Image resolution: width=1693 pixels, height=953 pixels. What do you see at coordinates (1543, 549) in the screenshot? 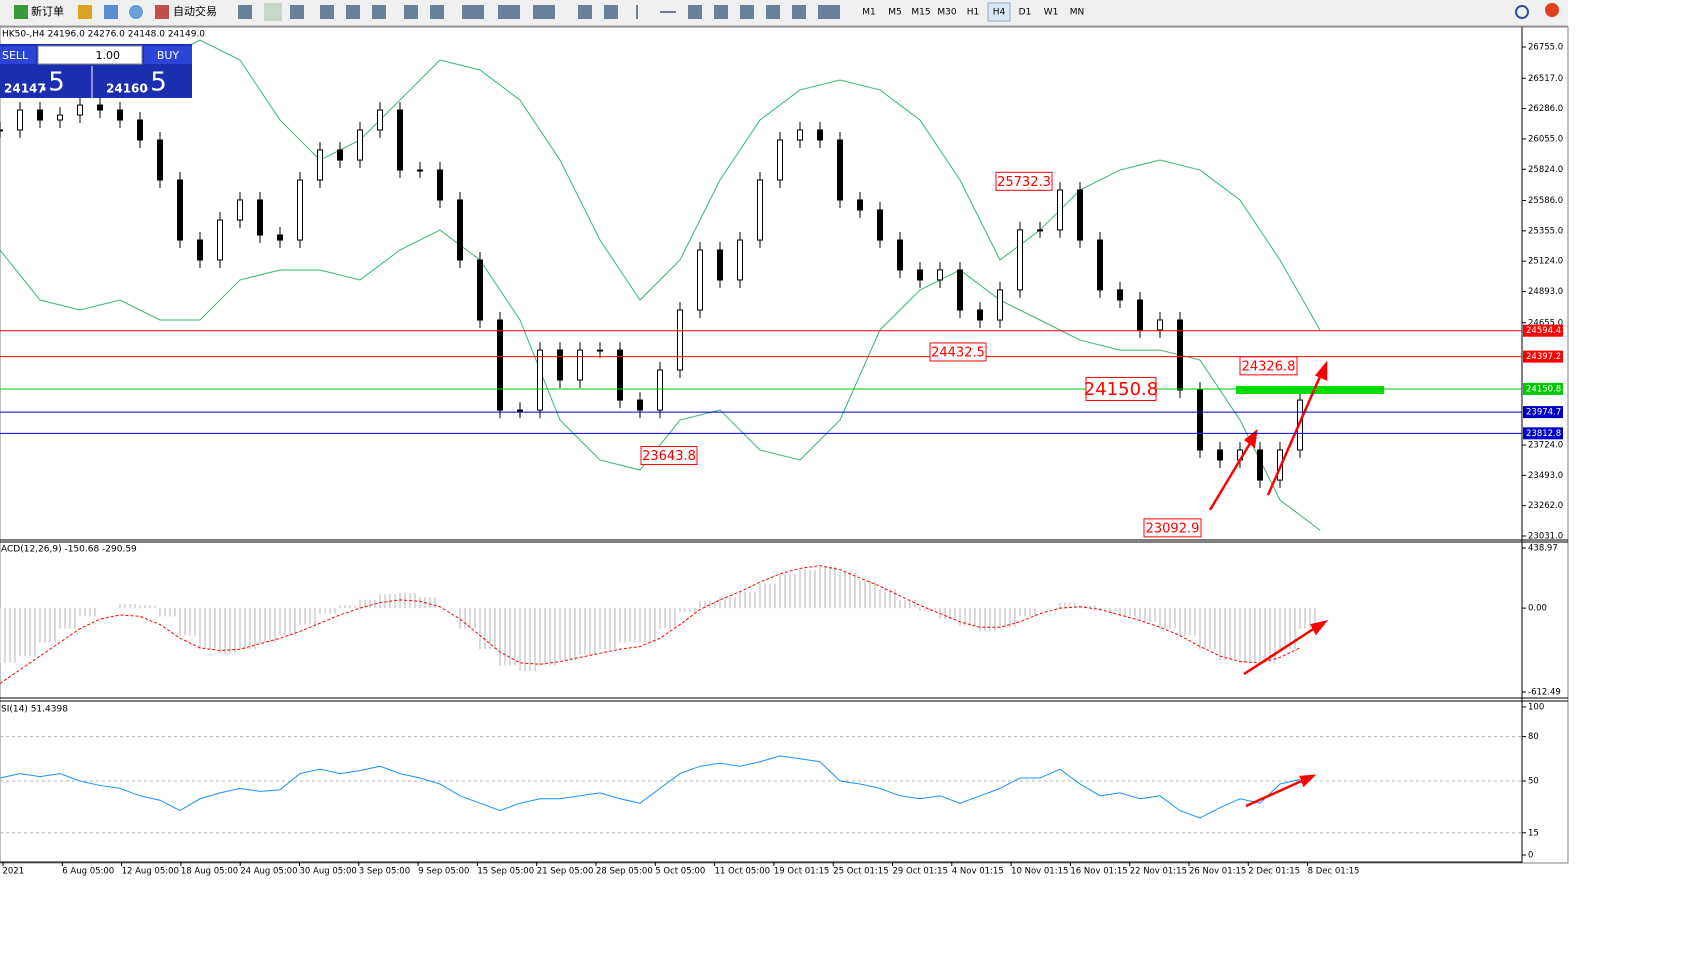
I see `y-tick-label: 438.97` at bounding box center [1543, 549].